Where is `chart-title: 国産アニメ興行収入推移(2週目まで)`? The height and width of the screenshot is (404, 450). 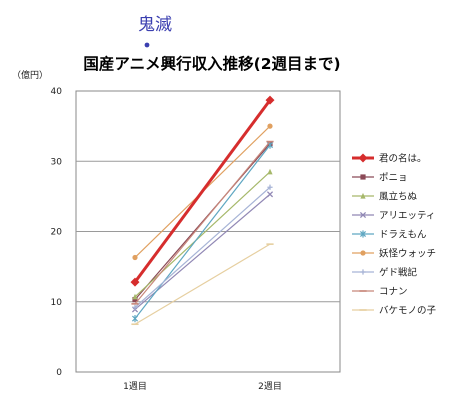
chart-title: 国産アニメ興行収入推移(2週目まで) is located at coordinates (211, 63).